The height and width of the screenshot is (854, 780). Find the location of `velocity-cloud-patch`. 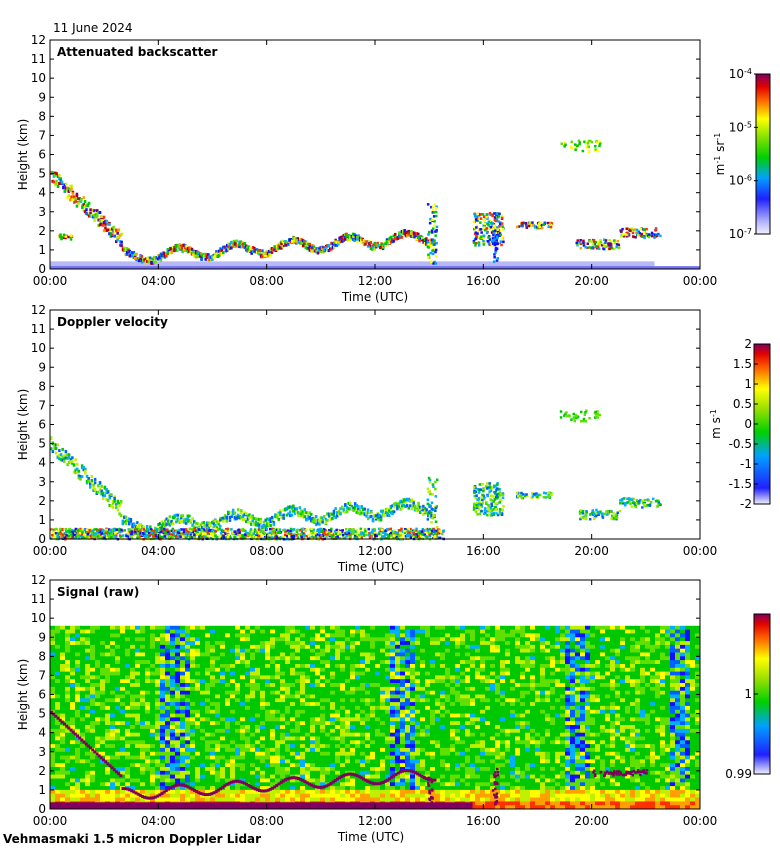

velocity-cloud-patch is located at coordinates (618, 513).